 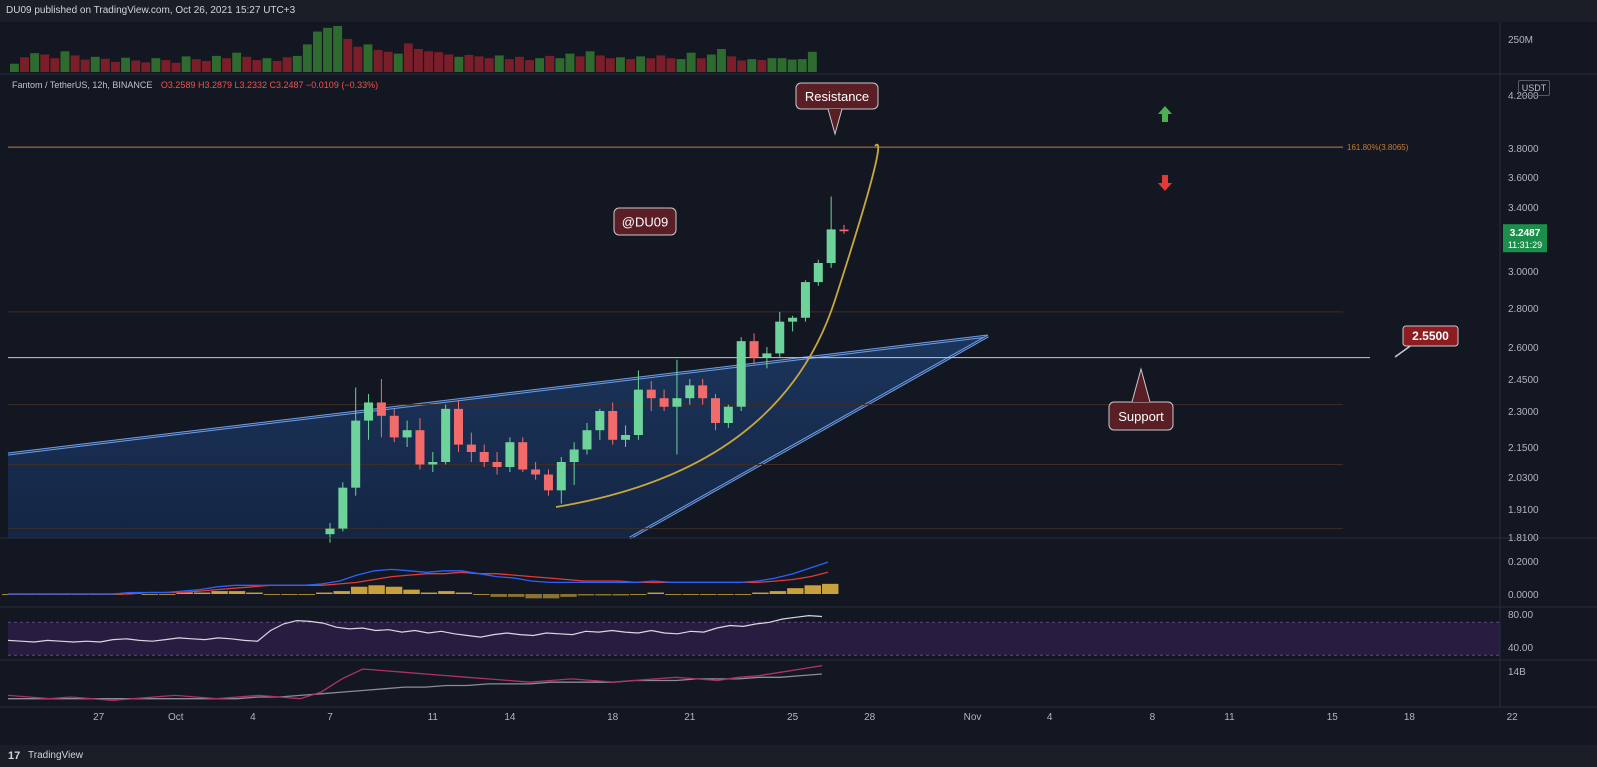 I want to click on support-price-box, so click(x=1430, y=336).